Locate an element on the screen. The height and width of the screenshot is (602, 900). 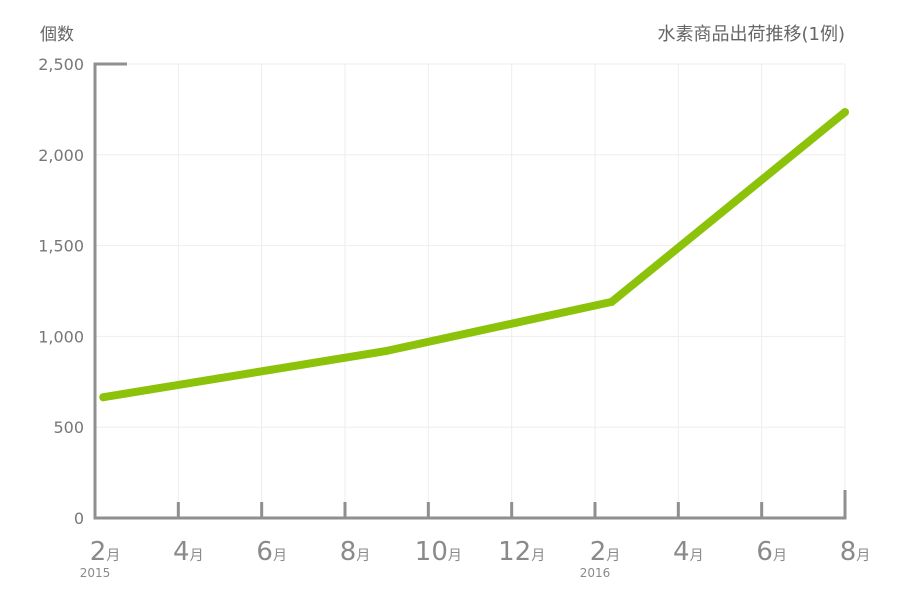
y-tick-label: 1,000 is located at coordinates (61, 336).